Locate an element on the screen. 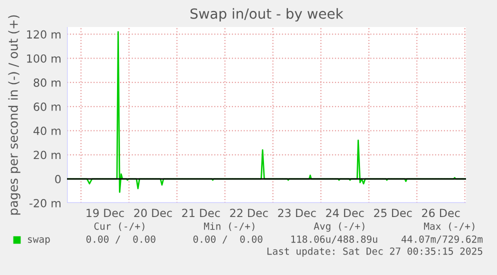 The width and height of the screenshot is (497, 275). x-tick-label: 24 Dec is located at coordinates (345, 213).